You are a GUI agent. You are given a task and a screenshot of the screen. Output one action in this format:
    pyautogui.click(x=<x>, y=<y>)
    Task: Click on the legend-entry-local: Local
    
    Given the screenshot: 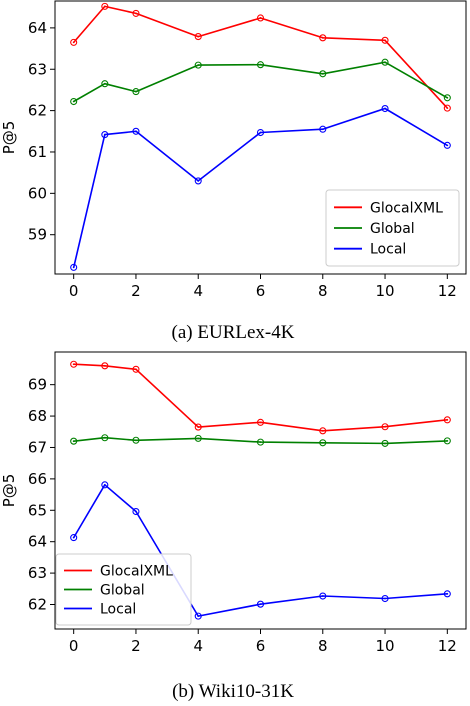 What is the action you would take?
    pyautogui.click(x=118, y=610)
    